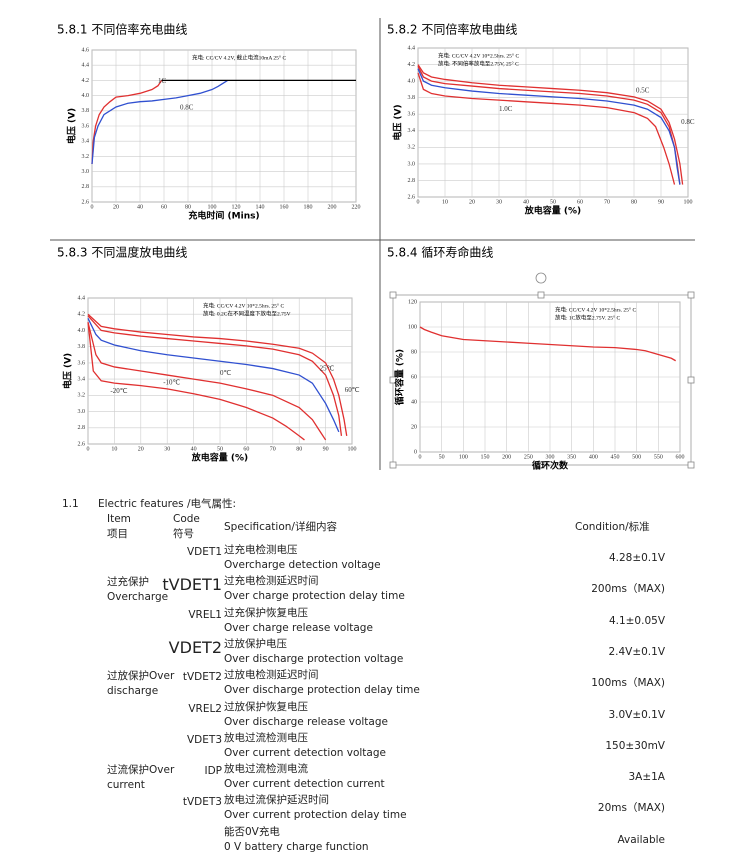 This screenshot has width=750, height=868. Describe the element at coordinates (226, 373) in the screenshot. I see `series-label: 0℃` at that location.